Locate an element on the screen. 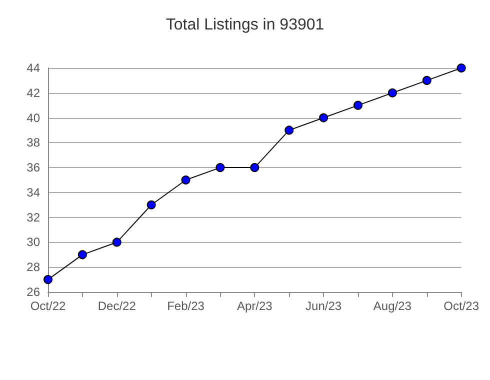 Image resolution: width=490 pixels, height=380 pixels. y-tick-label: 34 is located at coordinates (33, 192).